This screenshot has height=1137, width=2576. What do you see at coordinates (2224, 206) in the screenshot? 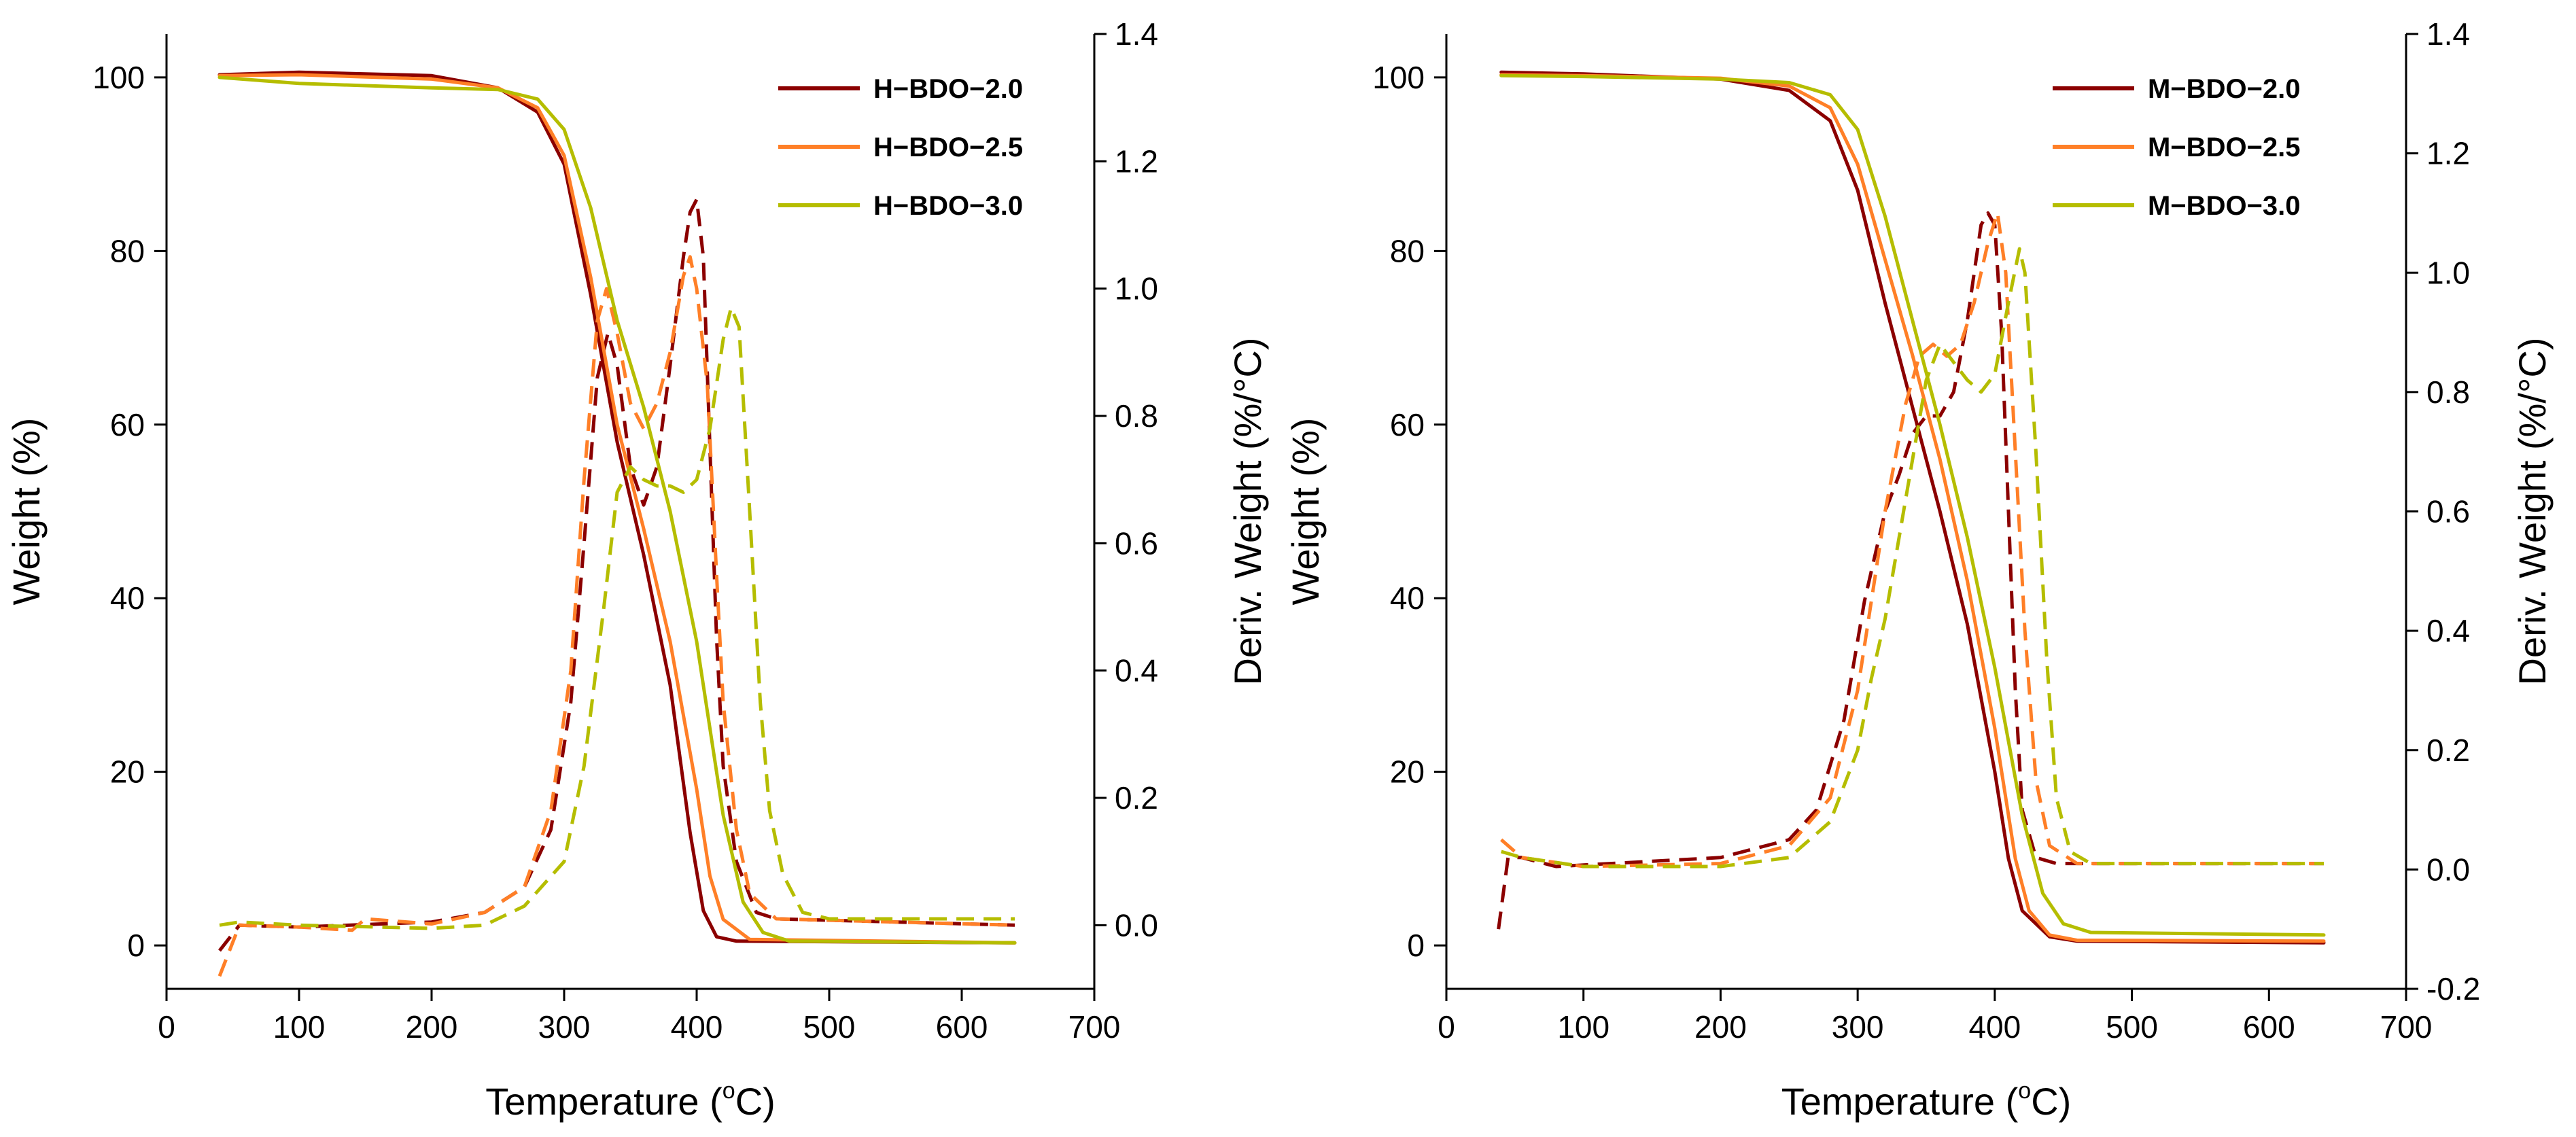
I see `legend-label-3: M−BDO−3.0` at bounding box center [2224, 206].